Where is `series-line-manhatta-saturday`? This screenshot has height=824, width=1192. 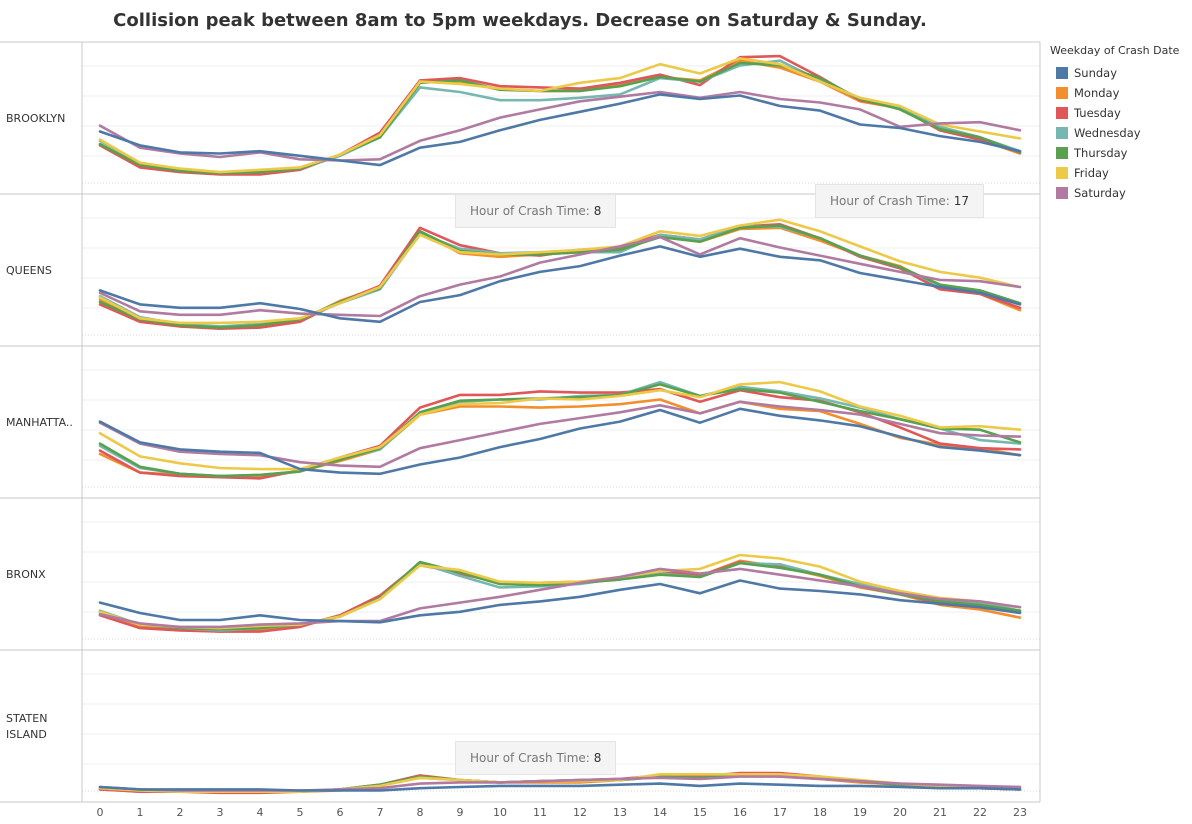 series-line-manhatta-saturday is located at coordinates (560, 434).